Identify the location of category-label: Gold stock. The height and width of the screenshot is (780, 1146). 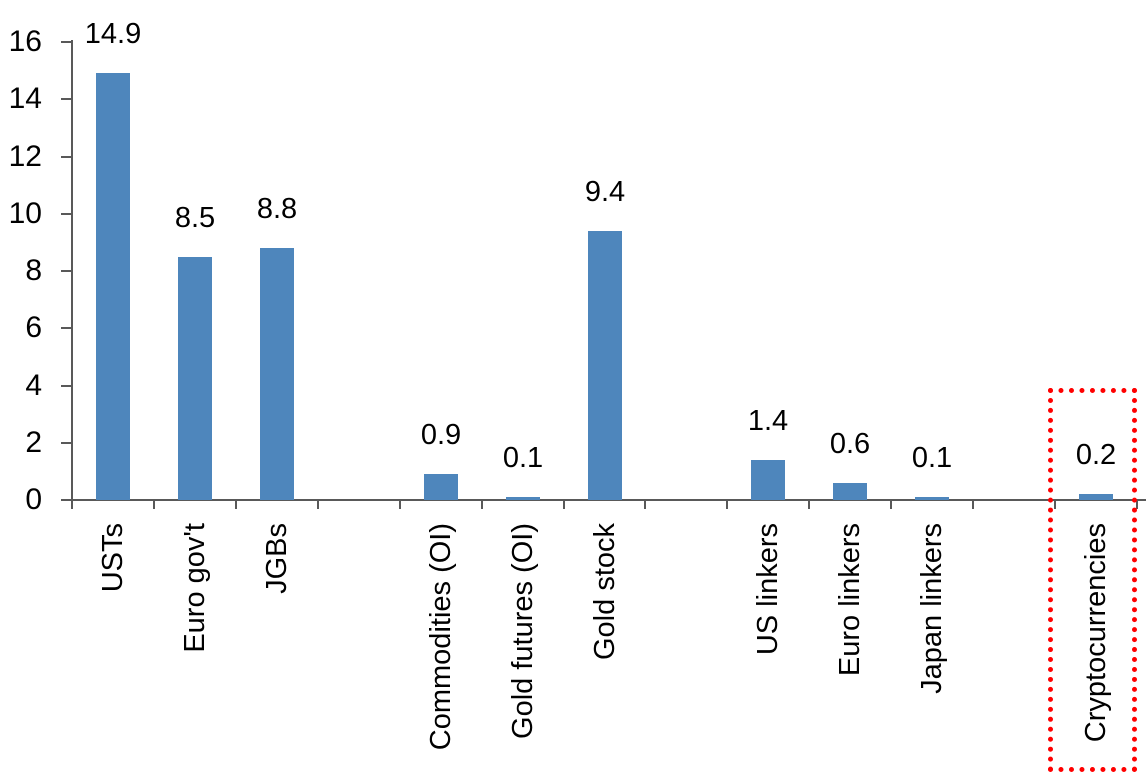
(605, 591).